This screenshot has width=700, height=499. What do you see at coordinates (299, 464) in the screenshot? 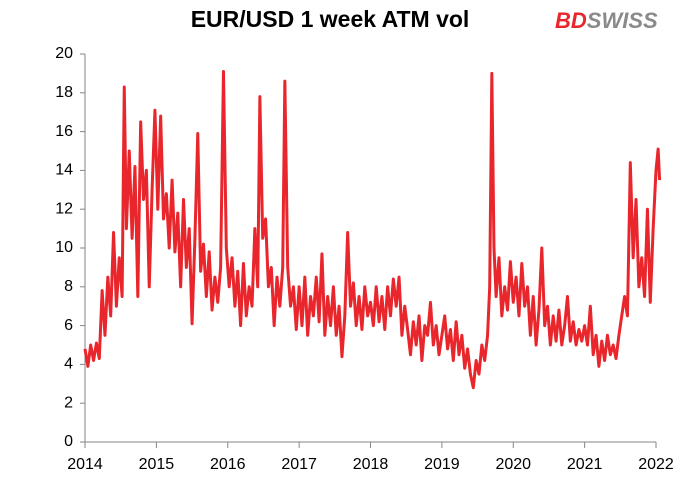
I see `x-tick-label: 2017` at bounding box center [299, 464].